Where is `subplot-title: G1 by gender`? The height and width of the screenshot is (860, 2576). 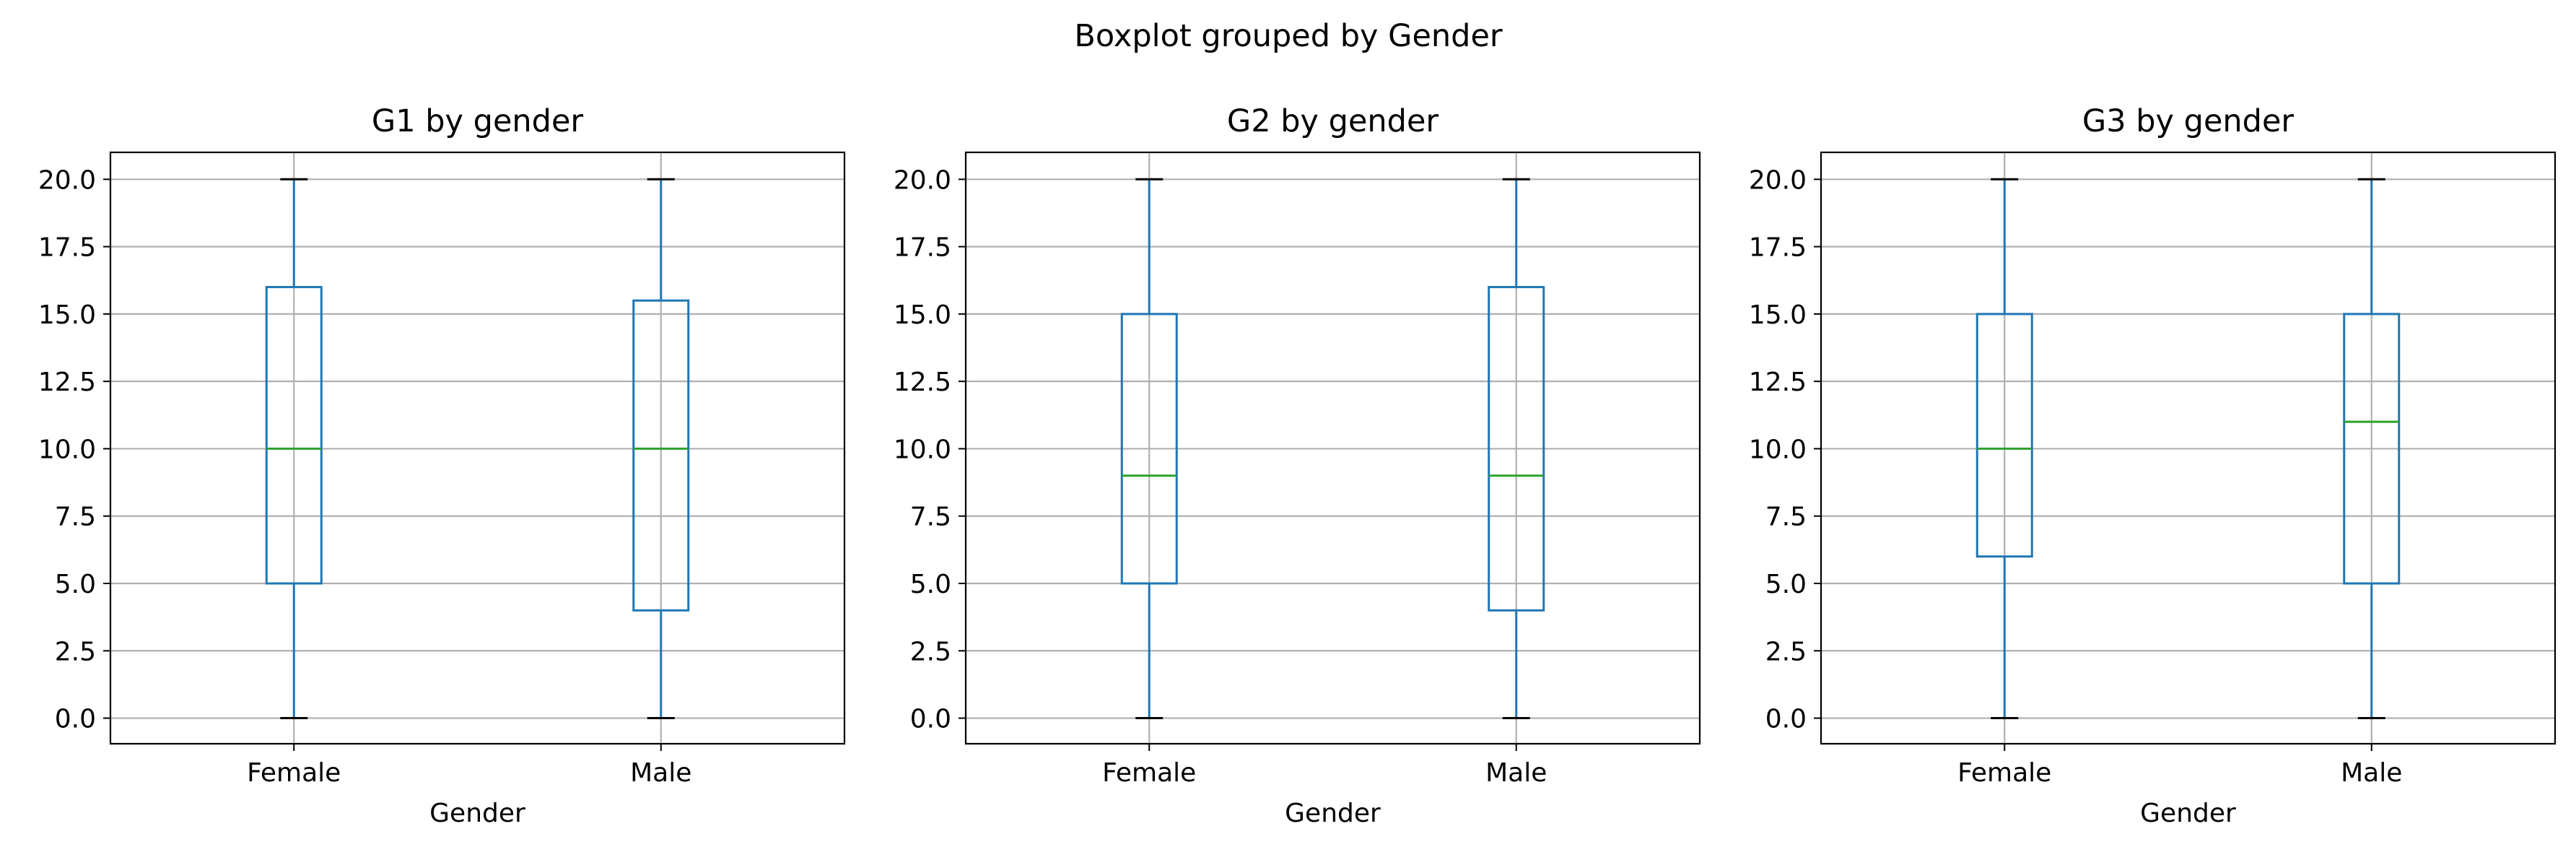
subplot-title: G1 by gender is located at coordinates (478, 121).